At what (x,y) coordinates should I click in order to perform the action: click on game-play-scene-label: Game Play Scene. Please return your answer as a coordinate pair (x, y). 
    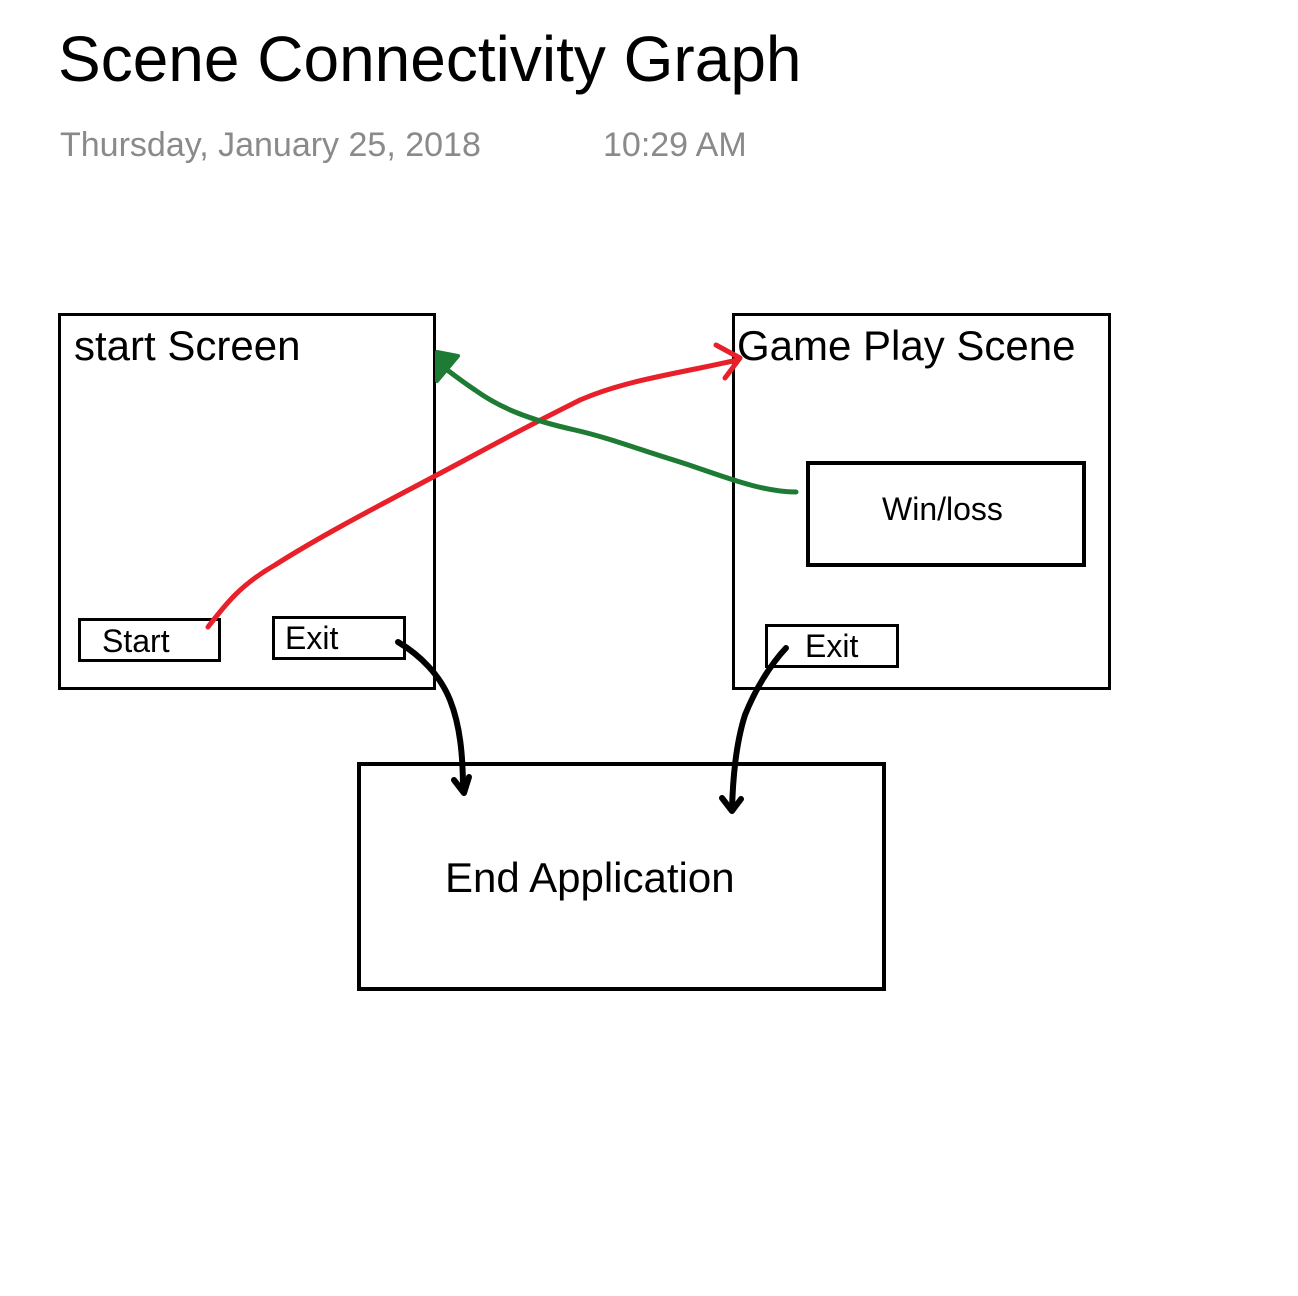
    Looking at the image, I should click on (906, 345).